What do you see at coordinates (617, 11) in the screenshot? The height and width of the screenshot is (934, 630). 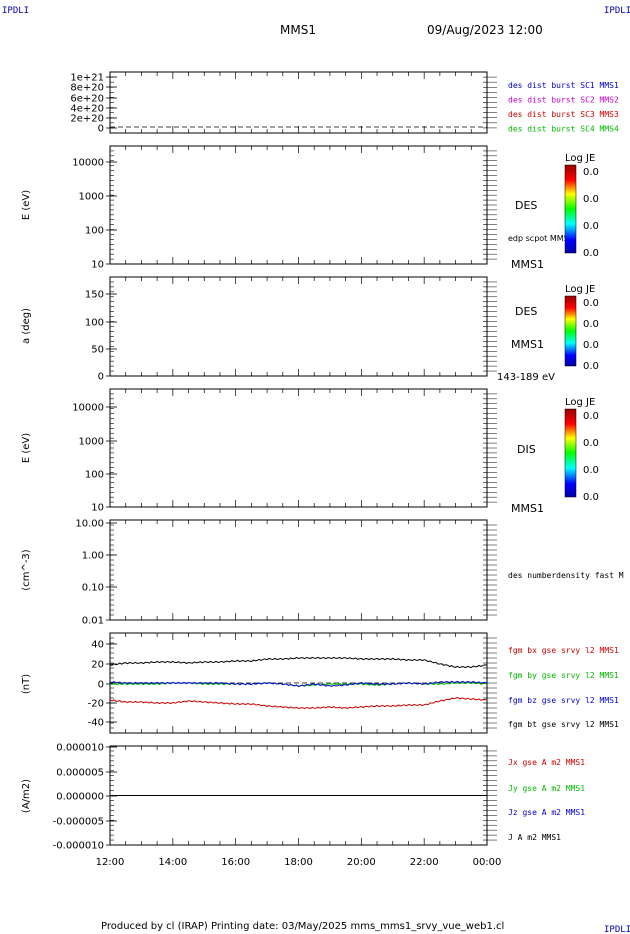 I see `logo-right: IPDLI` at bounding box center [617, 11].